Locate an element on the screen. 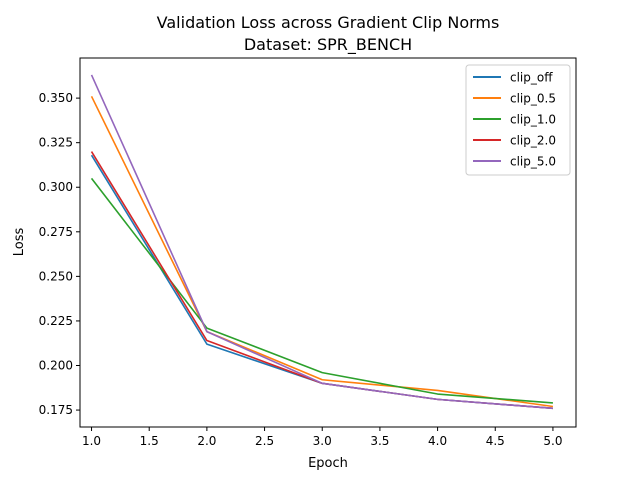 The height and width of the screenshot is (484, 640). legend-label: clip_2.0 is located at coordinates (533, 141).